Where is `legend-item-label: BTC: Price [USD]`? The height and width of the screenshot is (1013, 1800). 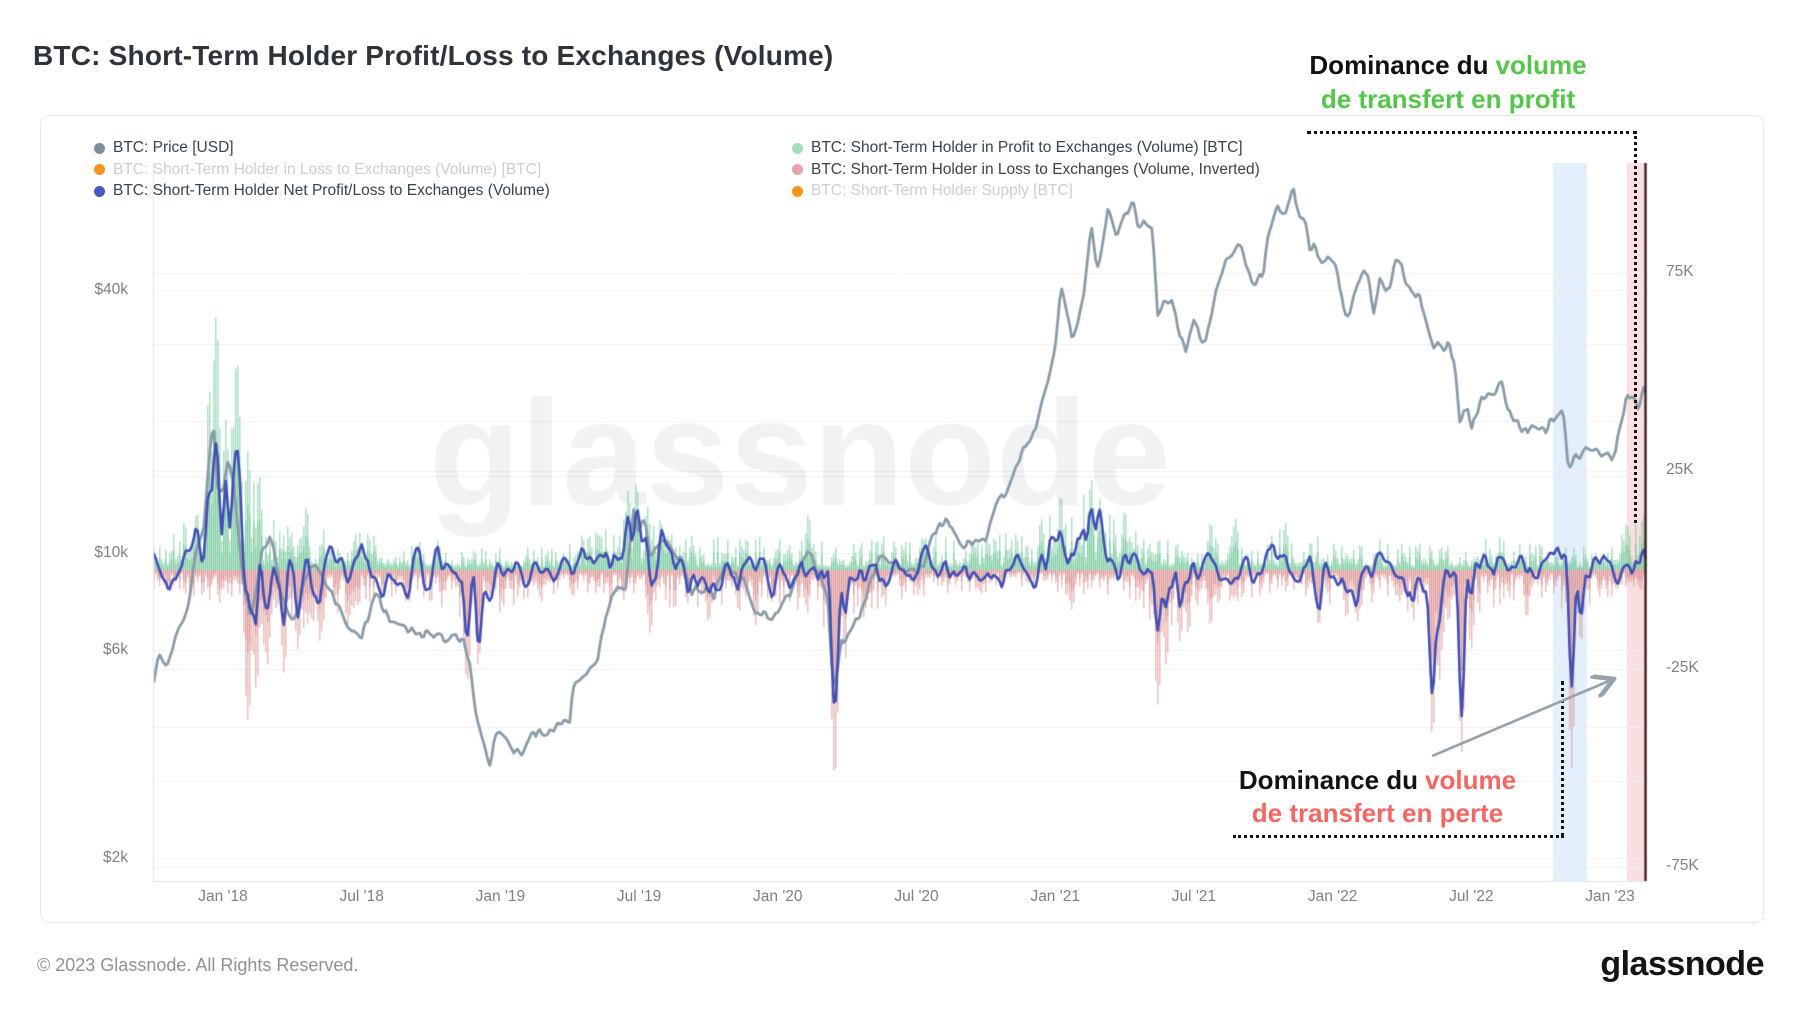
legend-item-label: BTC: Price [USD] is located at coordinates (173, 147).